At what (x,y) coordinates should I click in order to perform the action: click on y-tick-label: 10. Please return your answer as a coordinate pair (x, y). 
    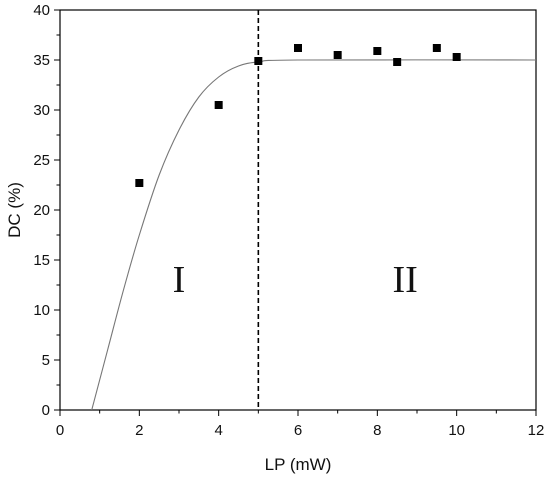
    Looking at the image, I should click on (41, 310).